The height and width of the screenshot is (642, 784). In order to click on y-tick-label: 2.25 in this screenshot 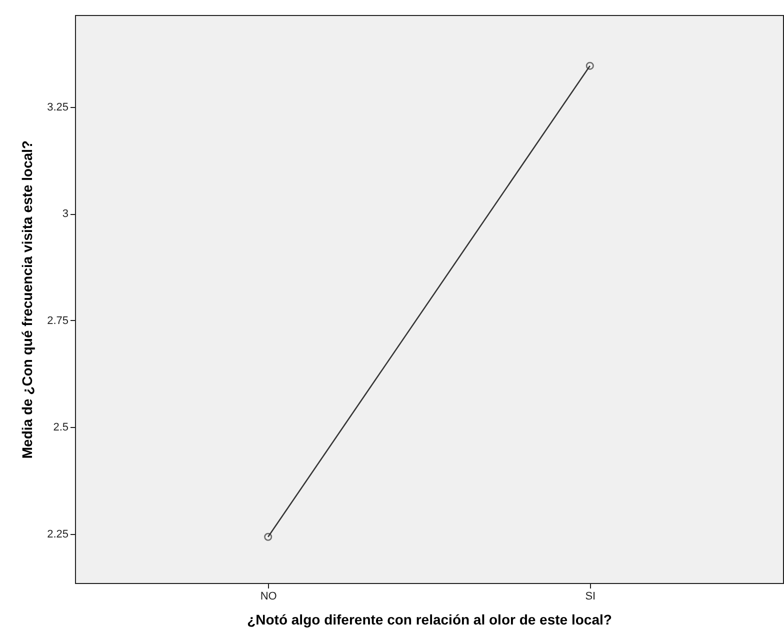, I will do `click(57, 534)`.